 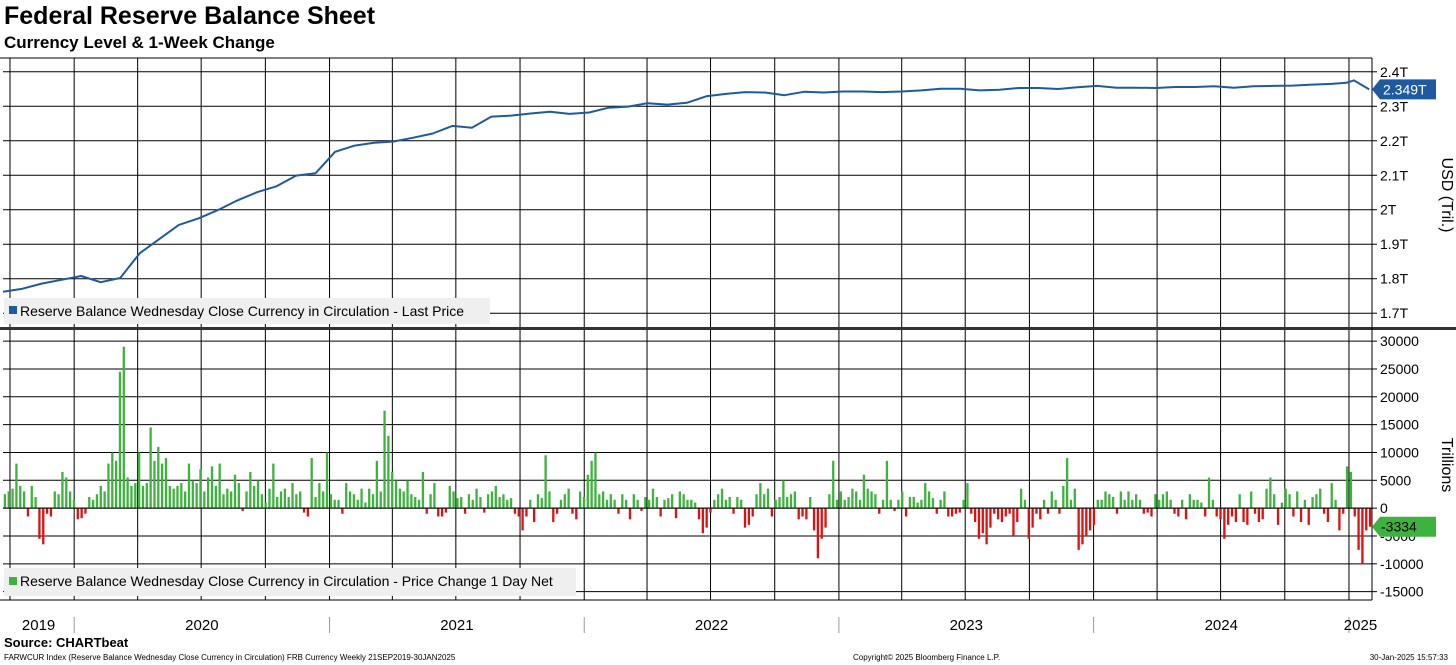 What do you see at coordinates (1399, 527) in the screenshot?
I see `last-value-label: -3334` at bounding box center [1399, 527].